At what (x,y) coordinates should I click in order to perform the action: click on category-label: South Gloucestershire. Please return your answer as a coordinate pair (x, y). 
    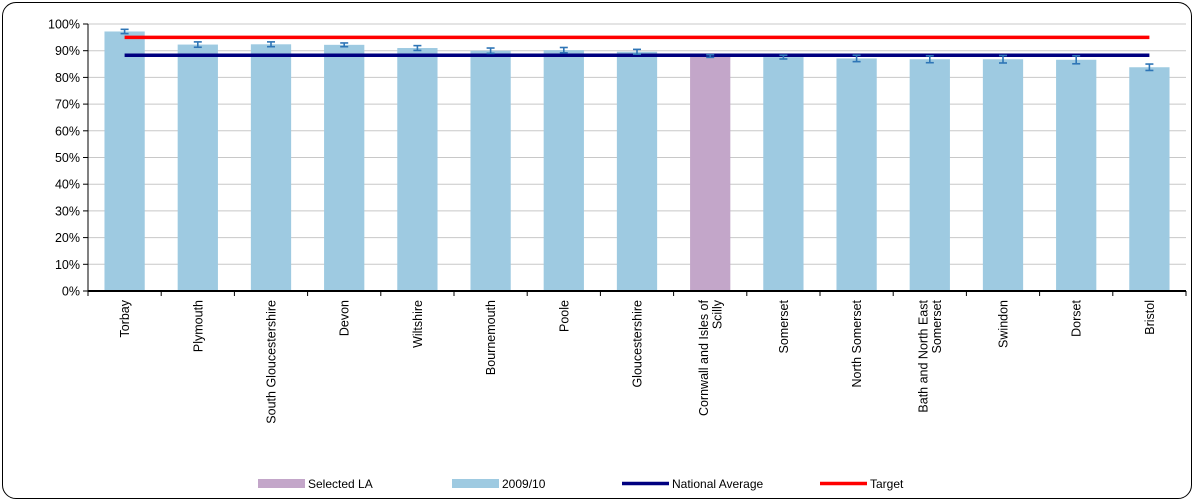
    Looking at the image, I should click on (272, 362).